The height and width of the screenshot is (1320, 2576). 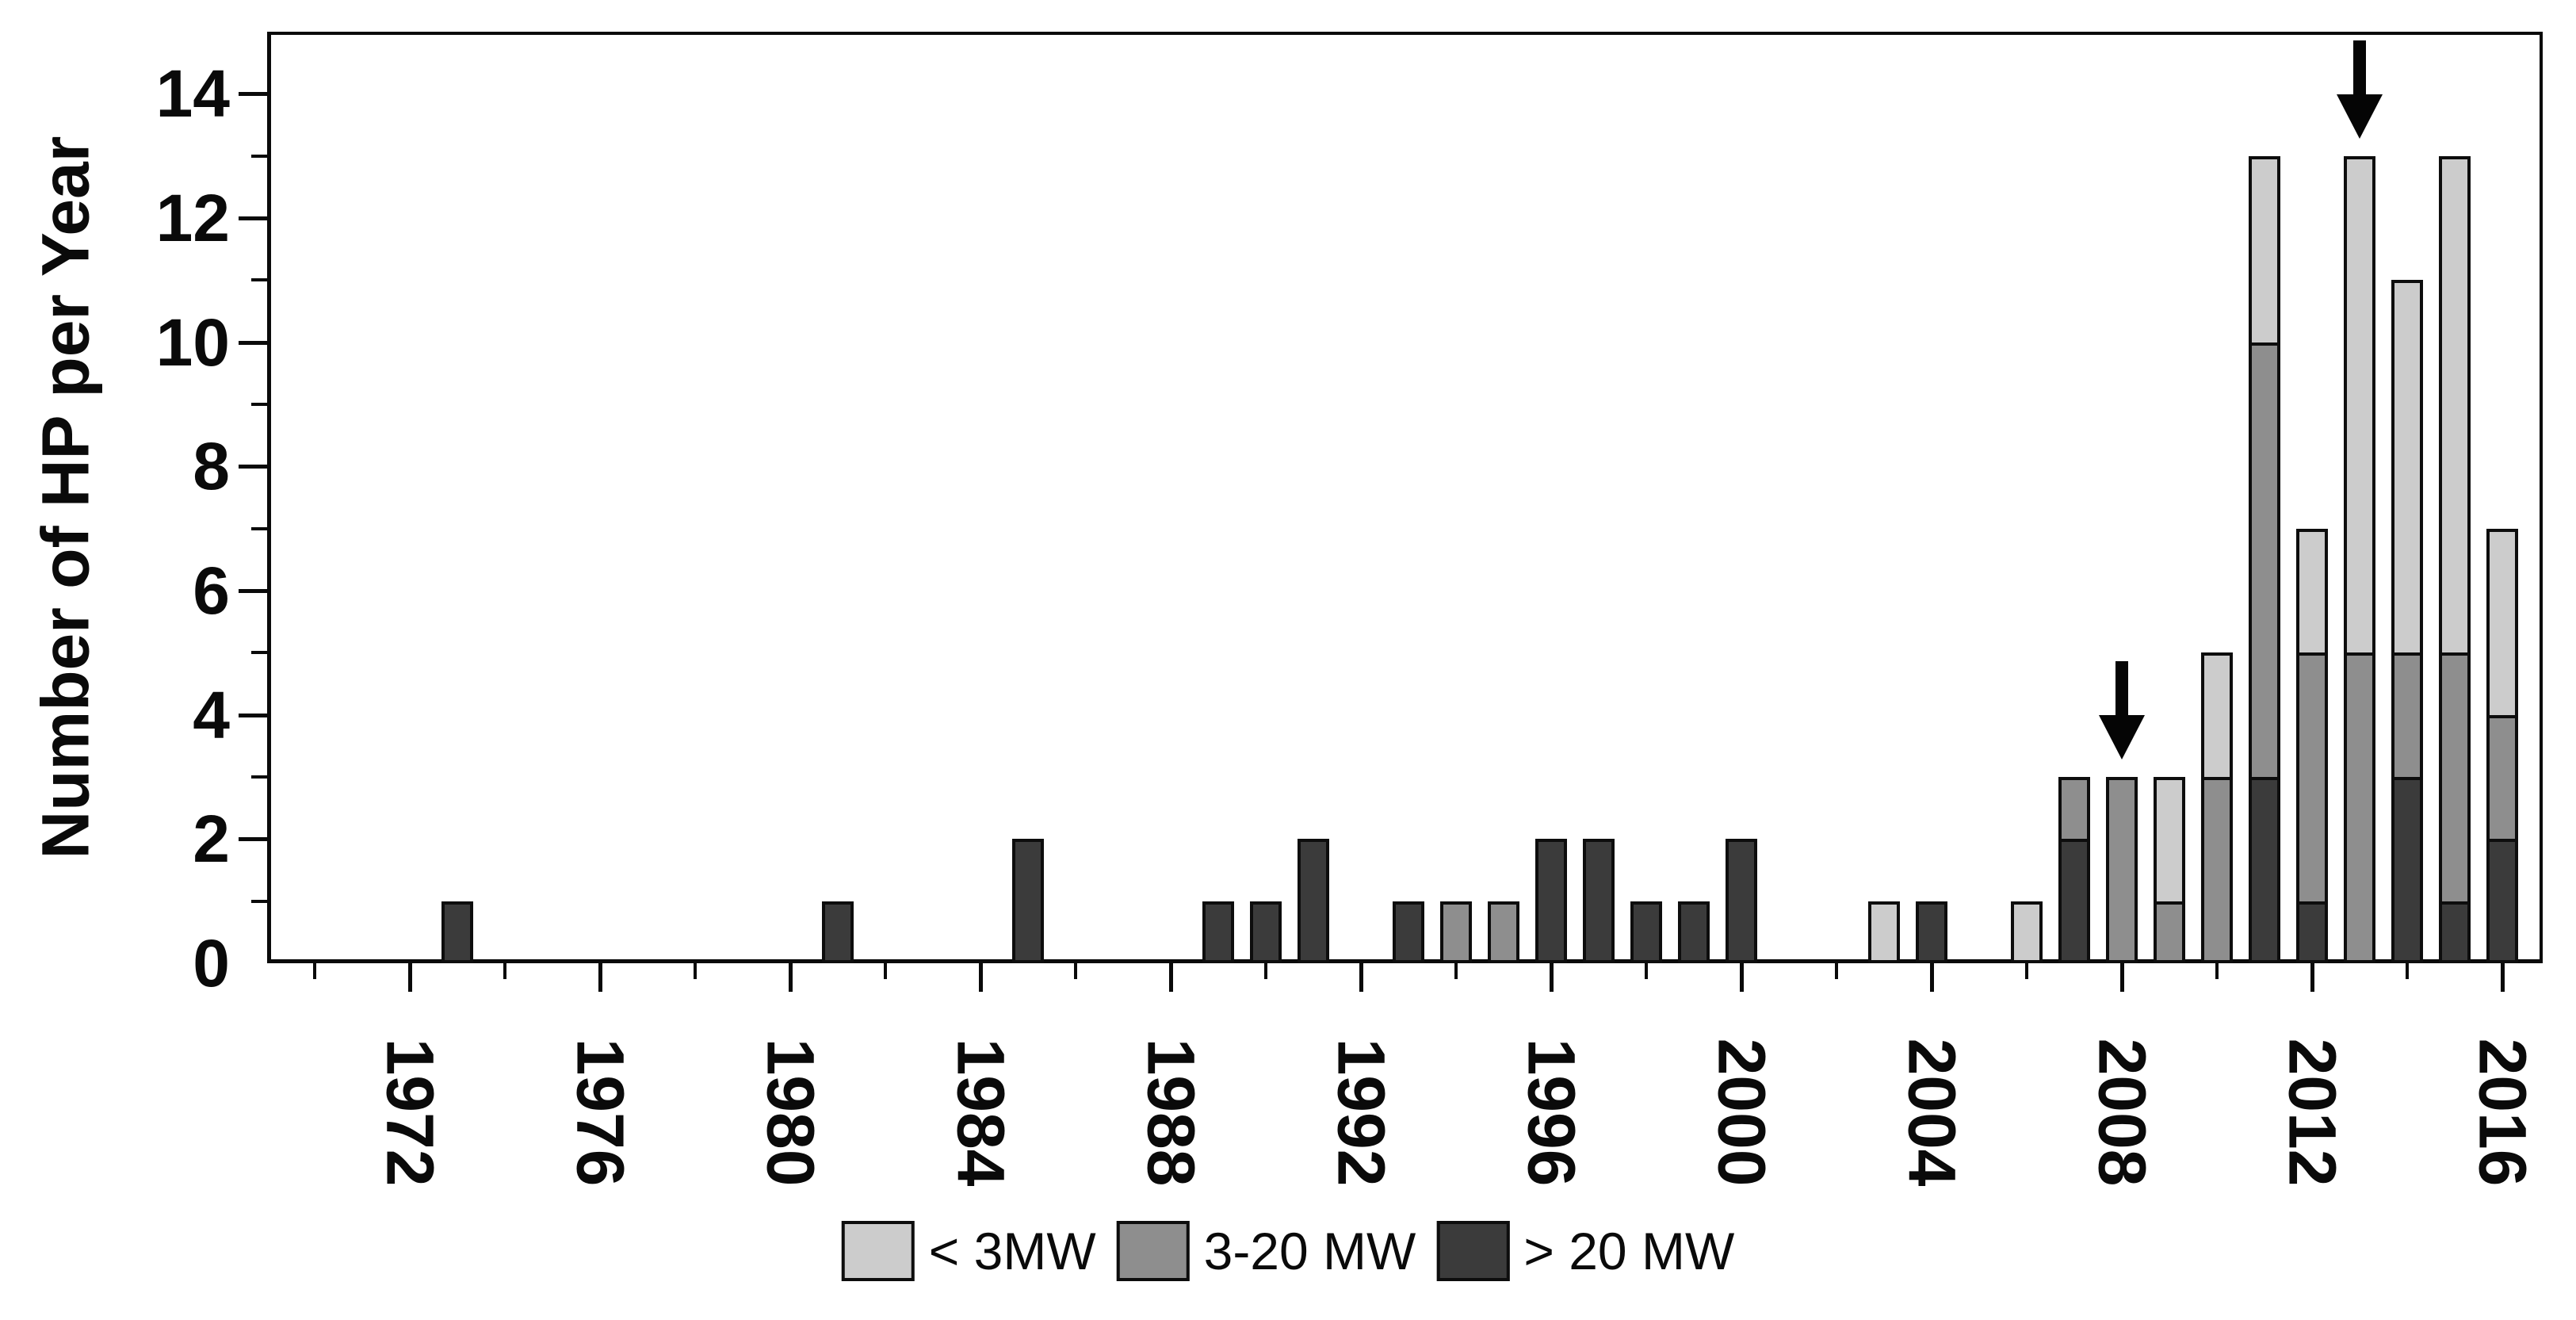 What do you see at coordinates (2502, 1112) in the screenshot?
I see `x-tick-label-text: 2016` at bounding box center [2502, 1112].